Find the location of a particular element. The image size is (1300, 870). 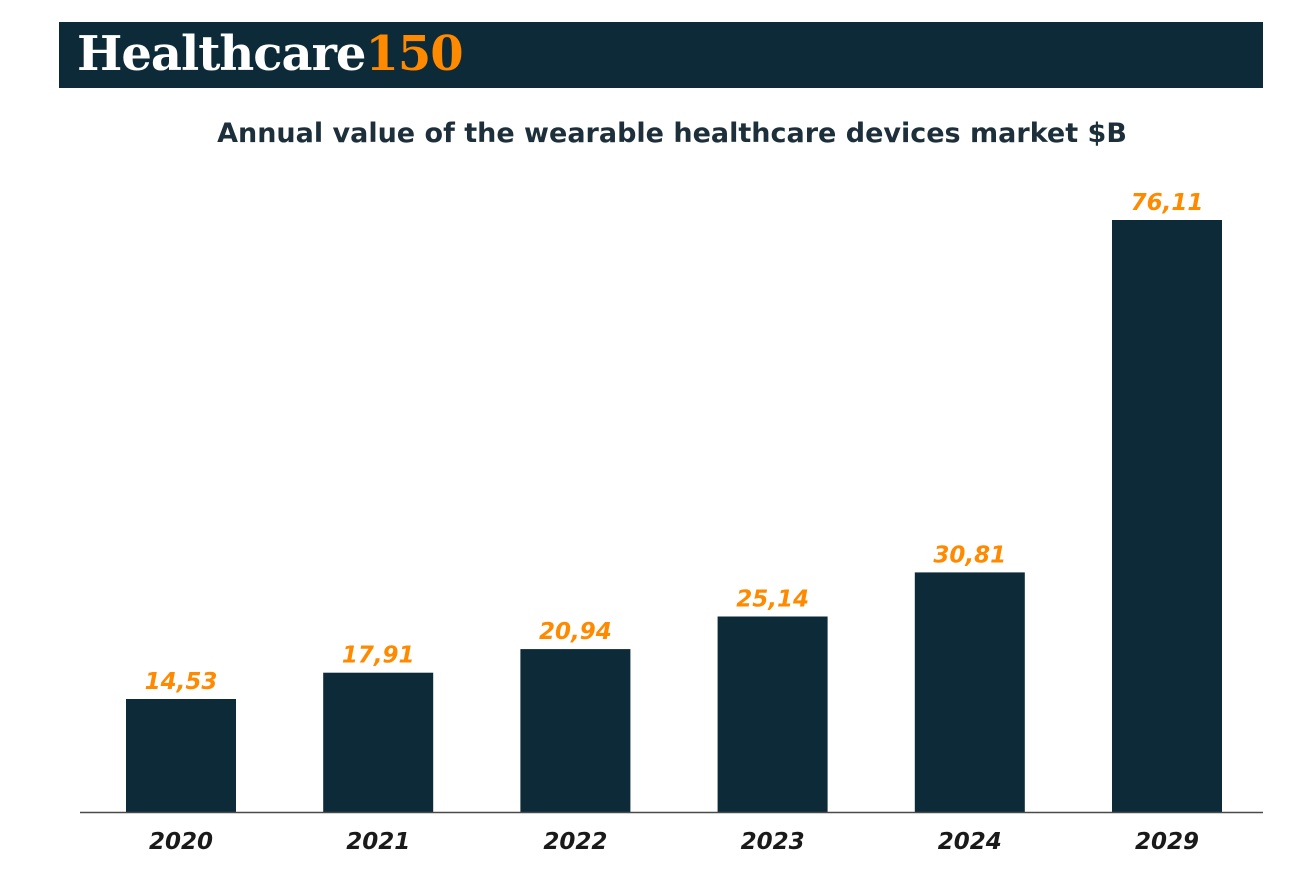

data-label: 14,53 is located at coordinates (181, 682).